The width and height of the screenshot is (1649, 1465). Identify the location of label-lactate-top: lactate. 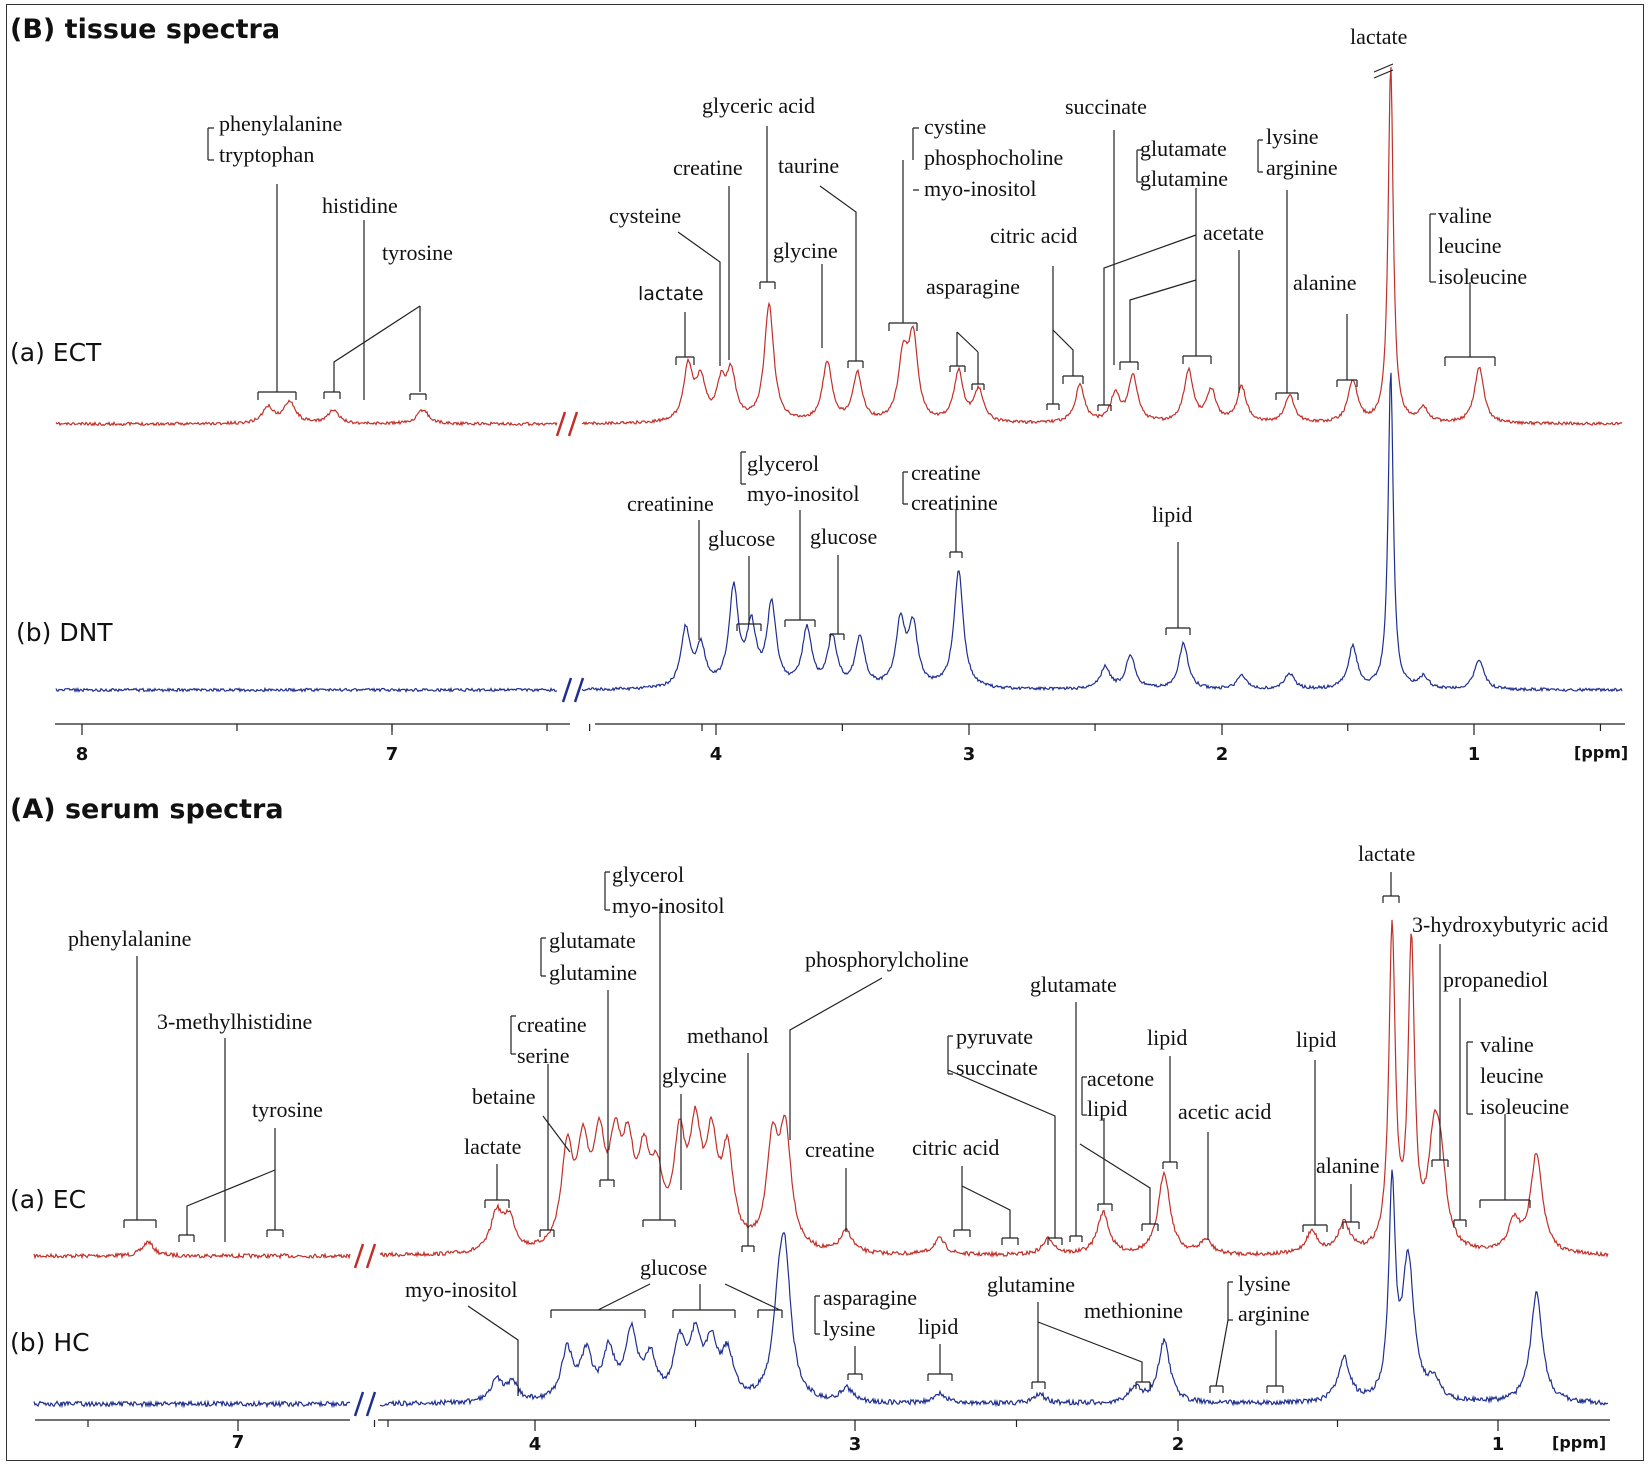
(1386, 853).